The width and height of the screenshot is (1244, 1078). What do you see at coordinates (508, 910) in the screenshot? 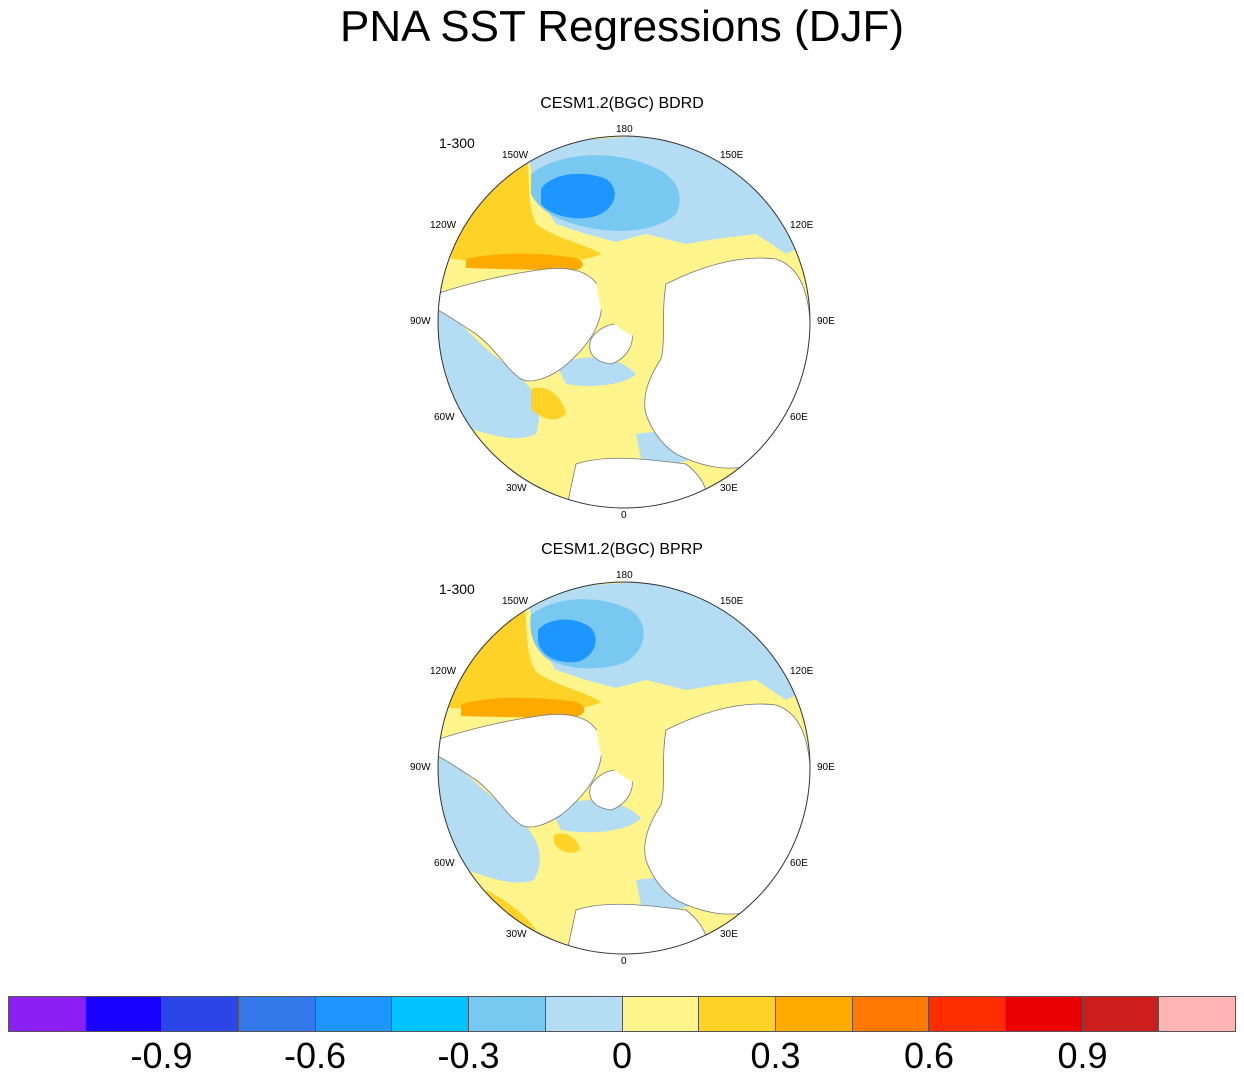
I see `sst-positive-bermuda` at bounding box center [508, 910].